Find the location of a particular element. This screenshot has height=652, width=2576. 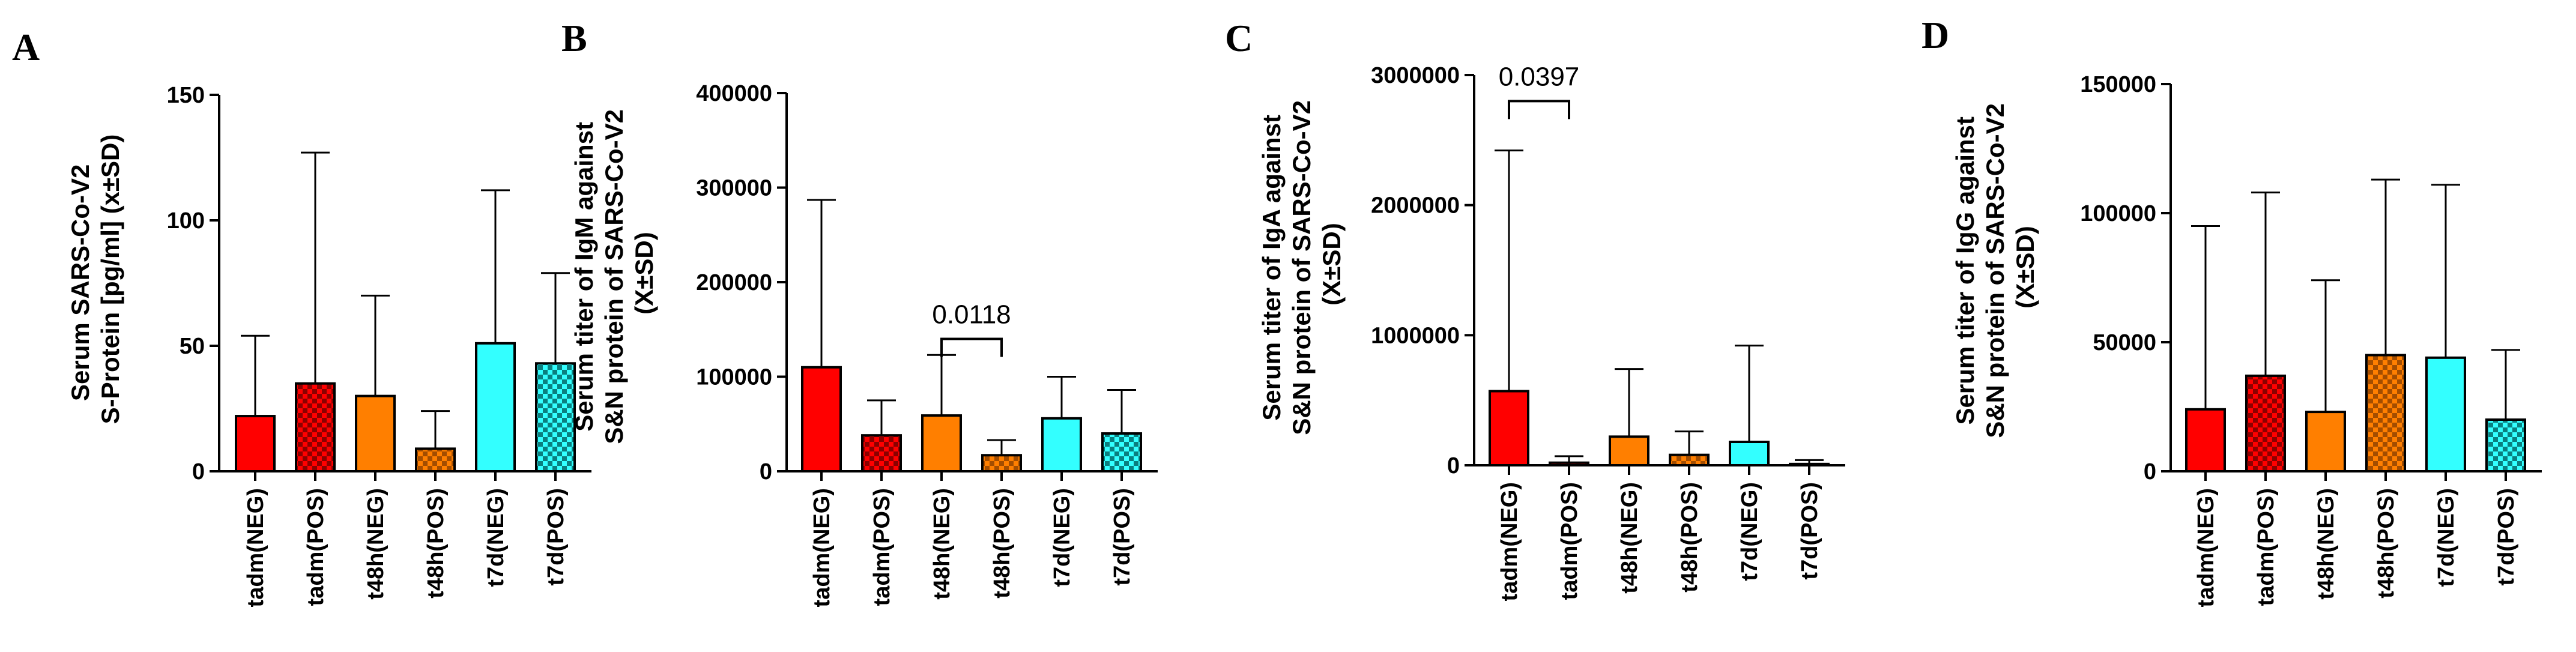

category-label-a-5: t7d(POS) is located at coordinates (556, 537).